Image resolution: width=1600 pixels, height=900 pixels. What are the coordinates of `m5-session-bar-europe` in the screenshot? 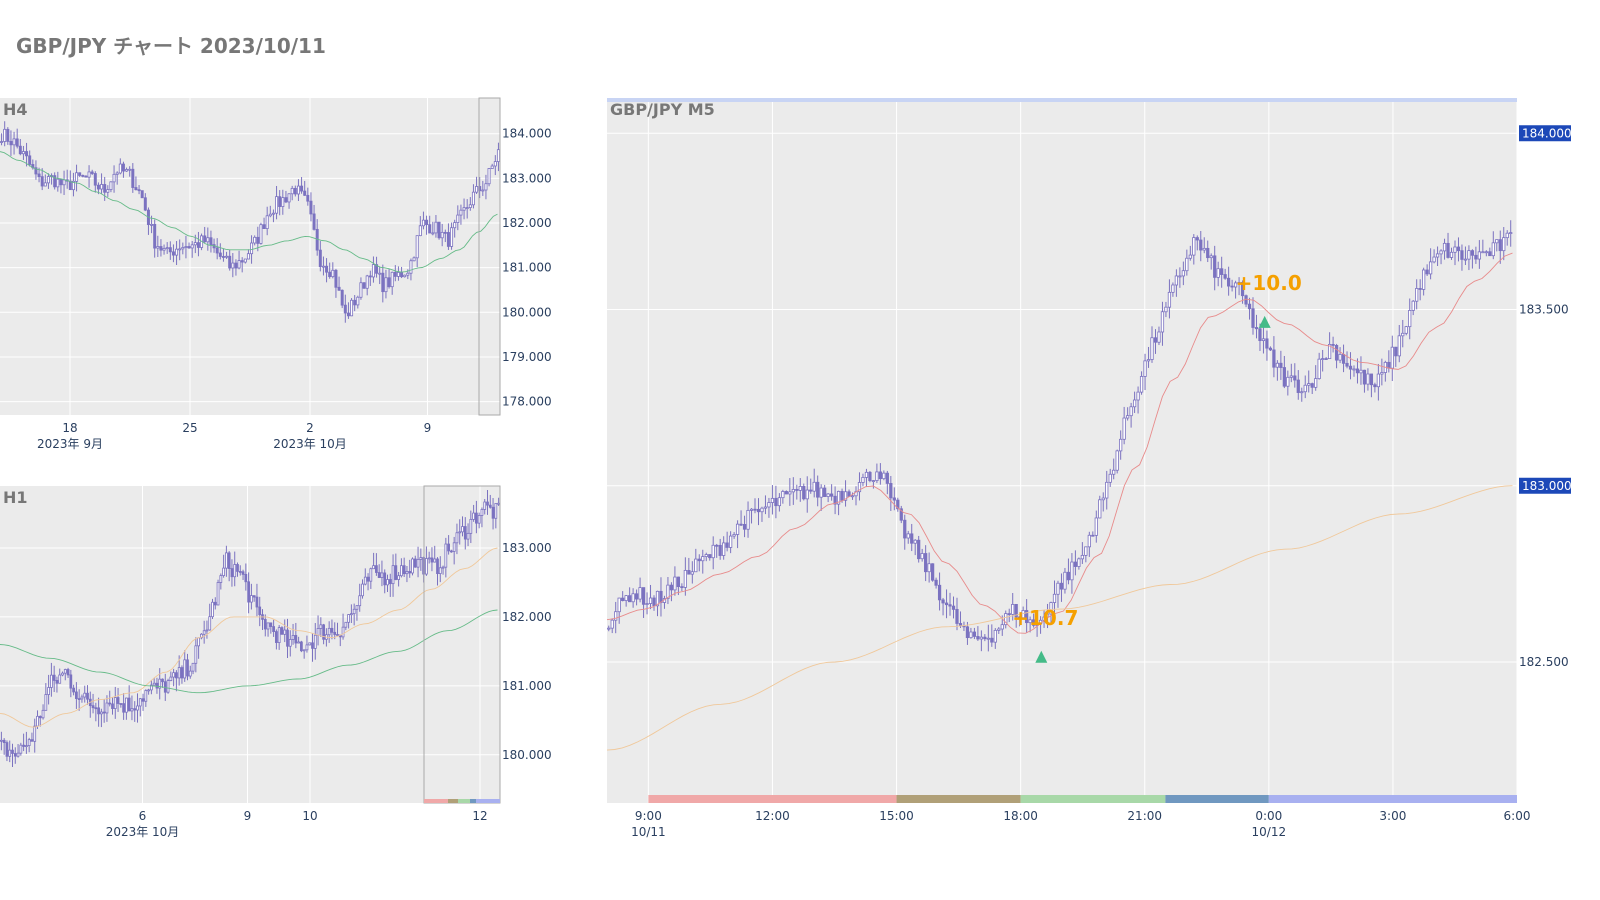 It's located at (1093, 799).